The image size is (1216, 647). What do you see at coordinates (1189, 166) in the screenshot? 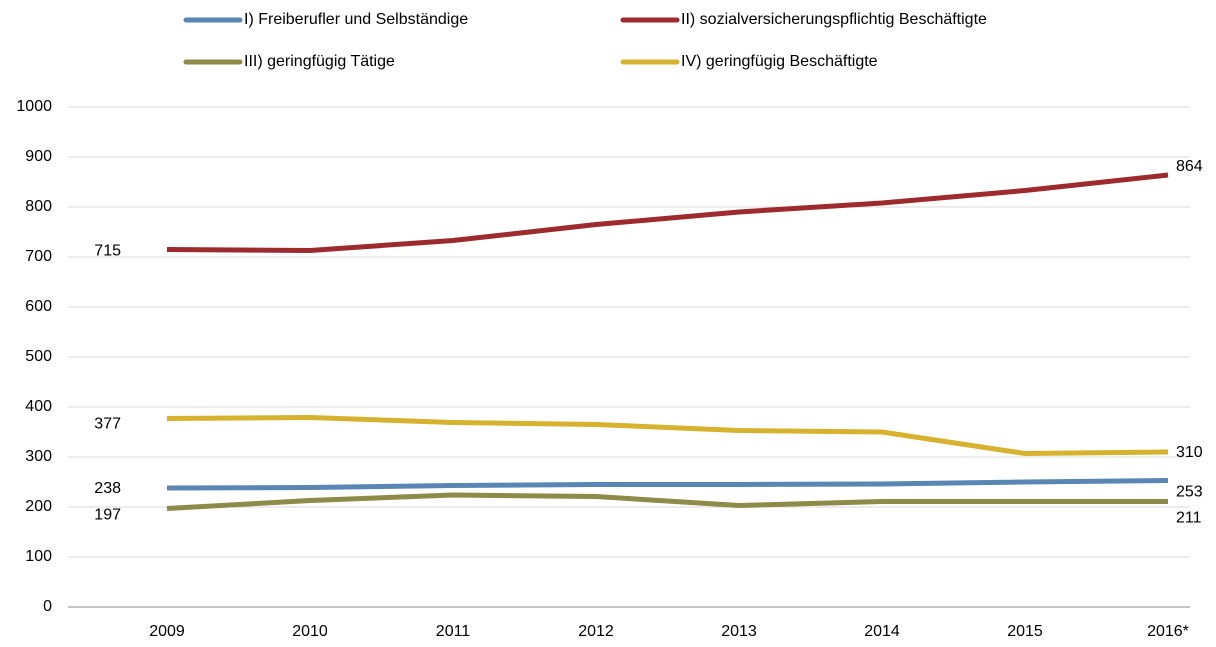
I see `data-label: 864` at bounding box center [1189, 166].